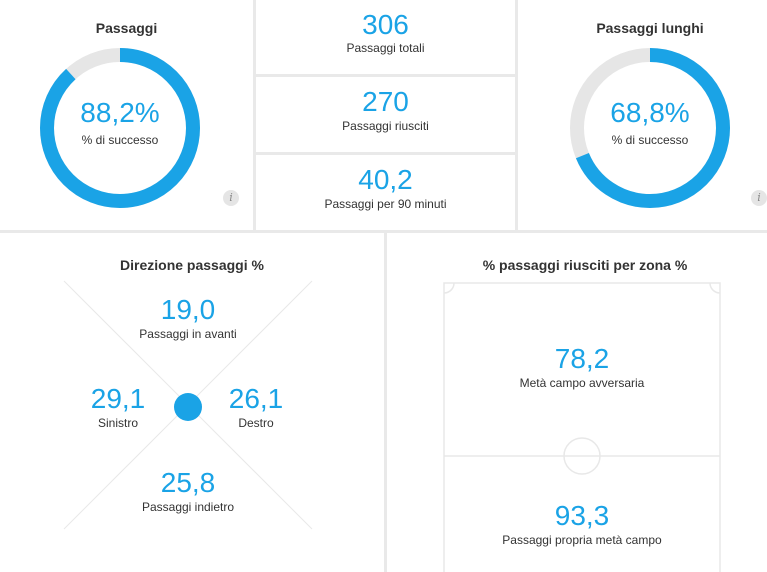 This screenshot has height=572, width=767. What do you see at coordinates (385, 101) in the screenshot?
I see `success-value: 270` at bounding box center [385, 101].